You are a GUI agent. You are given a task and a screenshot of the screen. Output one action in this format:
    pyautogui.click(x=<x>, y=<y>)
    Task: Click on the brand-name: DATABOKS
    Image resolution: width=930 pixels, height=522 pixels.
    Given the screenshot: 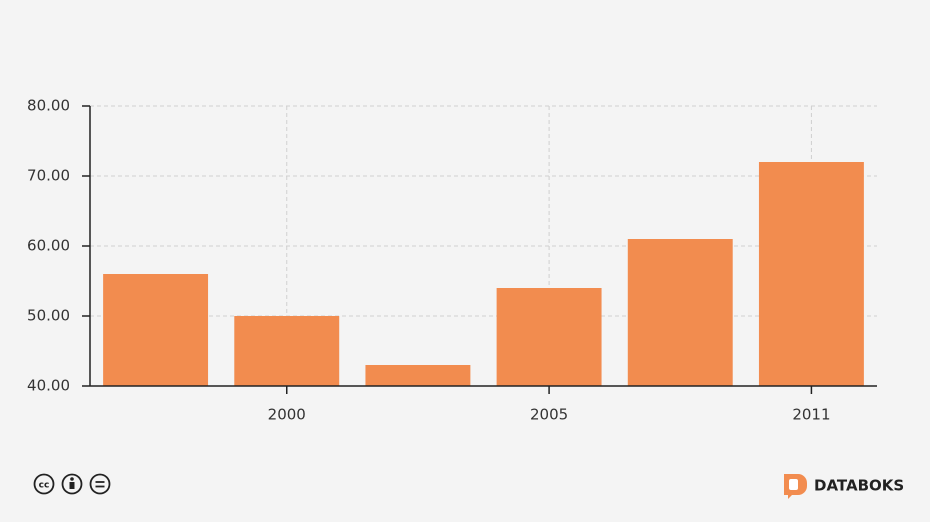 What is the action you would take?
    pyautogui.click(x=859, y=486)
    